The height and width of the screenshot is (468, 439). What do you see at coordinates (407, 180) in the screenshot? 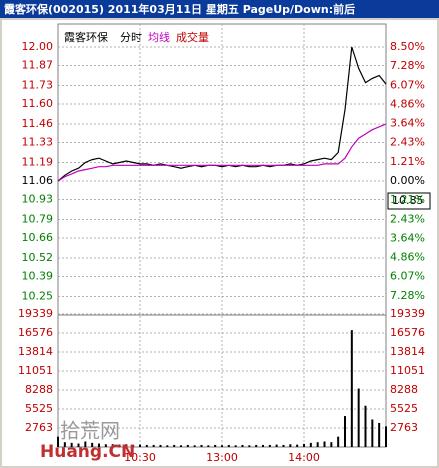
I see `y2-tick-label: 0.00%` at bounding box center [407, 180].